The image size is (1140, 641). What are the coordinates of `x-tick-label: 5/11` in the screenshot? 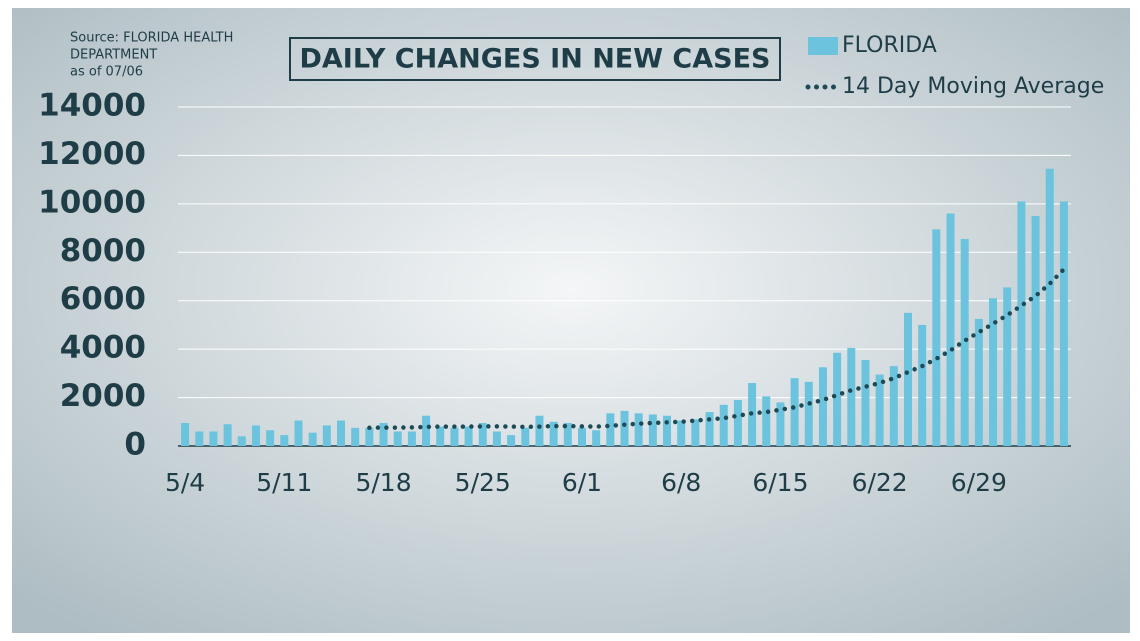 It's located at (284, 482).